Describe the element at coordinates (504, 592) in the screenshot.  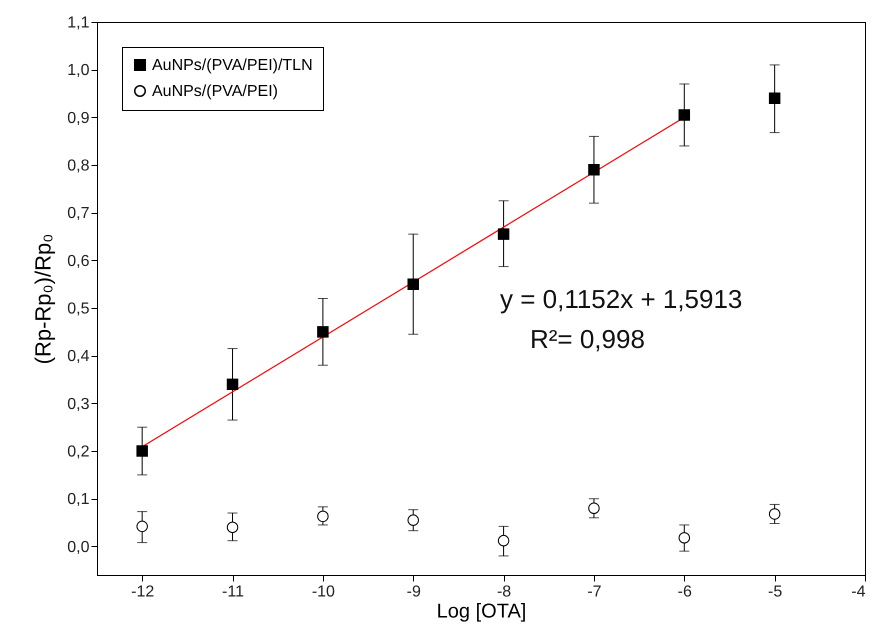
I see `x-tick-label: -8` at that location.